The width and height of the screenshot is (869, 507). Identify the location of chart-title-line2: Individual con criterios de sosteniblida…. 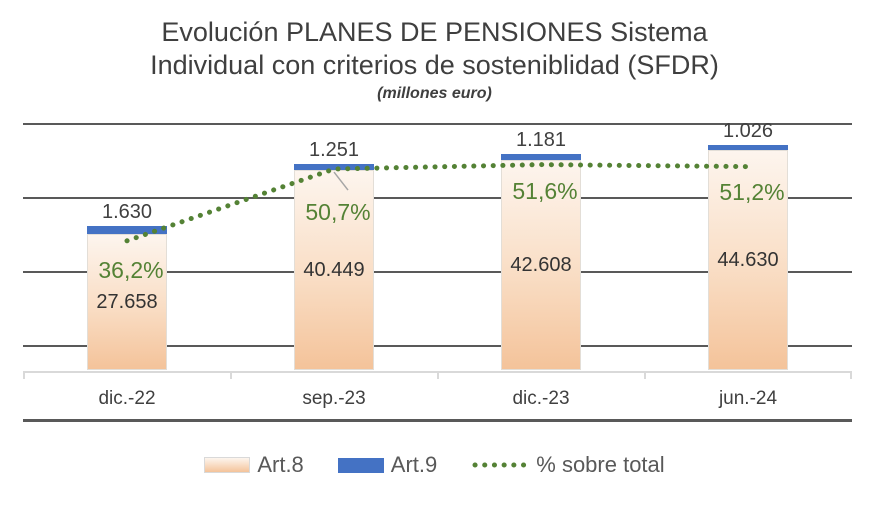
(434, 65).